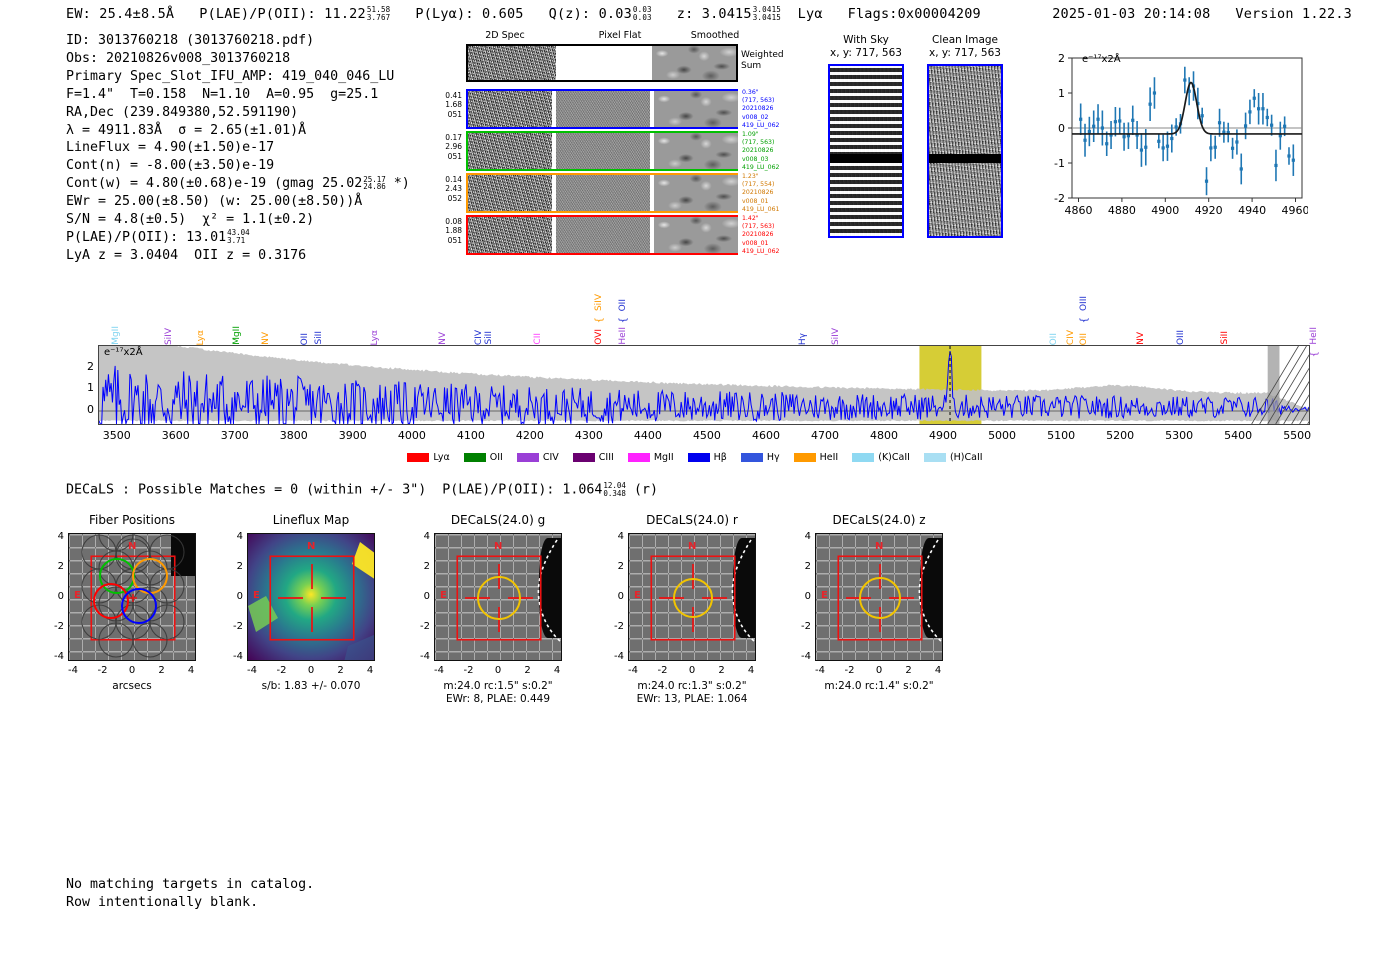 This screenshot has height=953, width=1400. Describe the element at coordinates (378, 13) in the screenshot. I see `plae-poii-range: 51.58 3.767` at that location.